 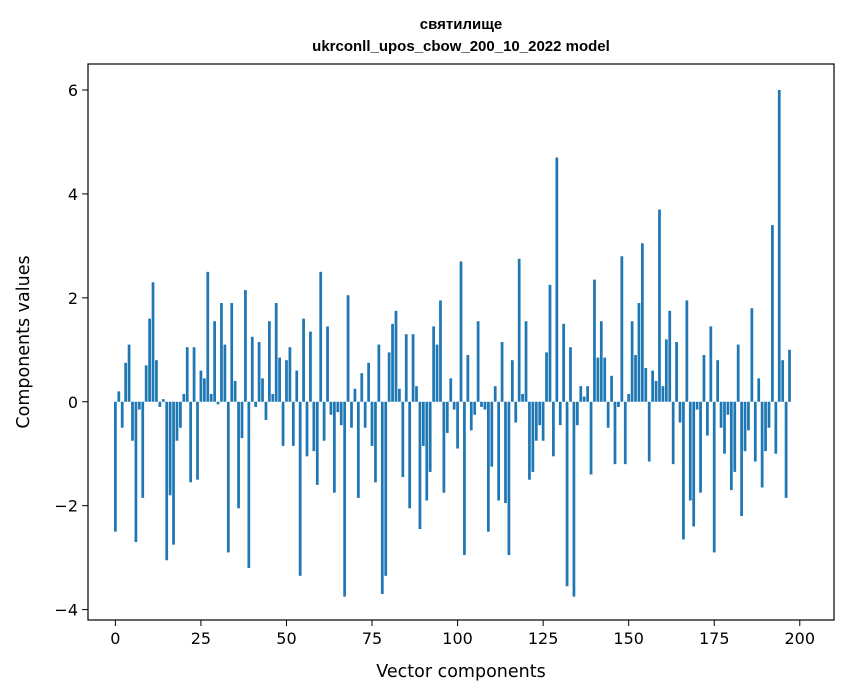 I want to click on y-tick-label: −4, so click(x=66, y=610).